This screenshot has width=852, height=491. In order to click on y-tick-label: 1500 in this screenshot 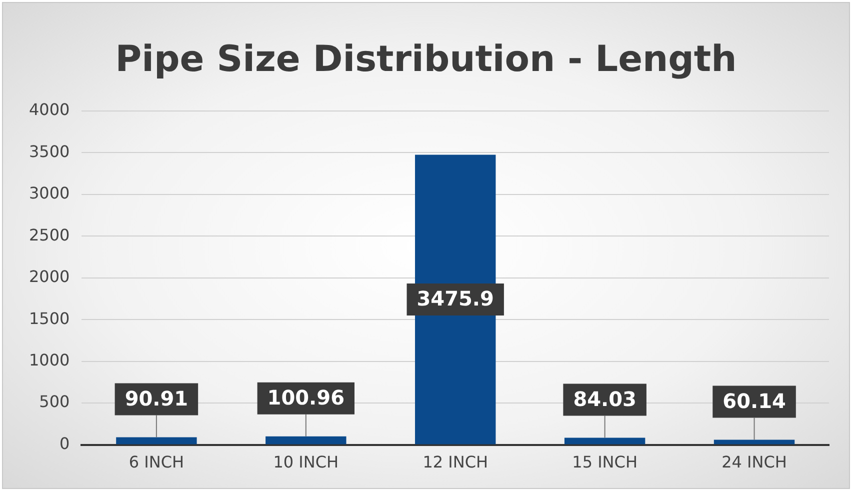, I will do `click(49, 318)`.